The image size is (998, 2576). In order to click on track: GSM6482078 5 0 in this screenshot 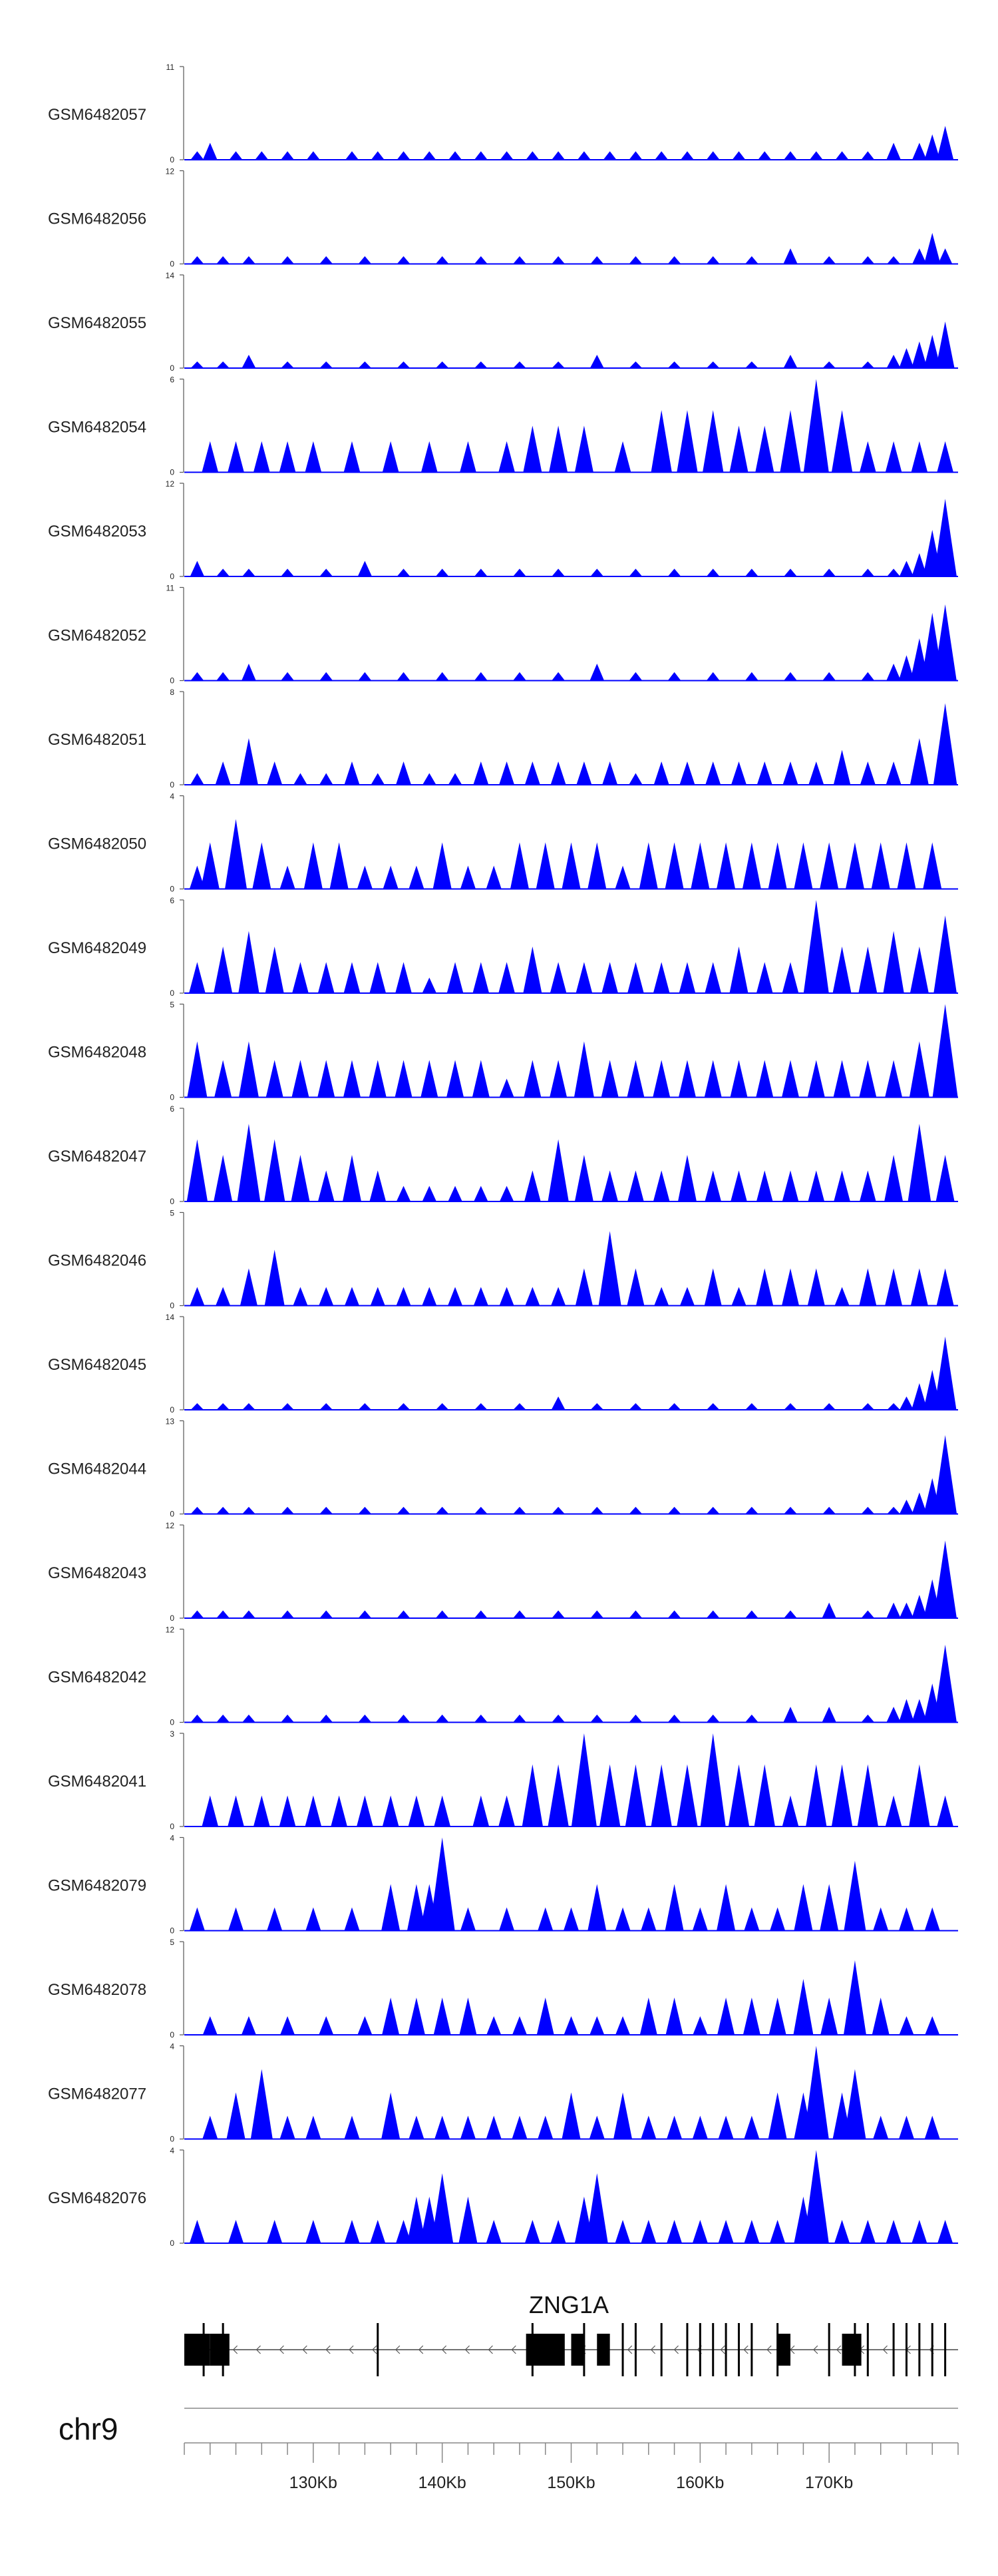, I will do `click(503, 1988)`.